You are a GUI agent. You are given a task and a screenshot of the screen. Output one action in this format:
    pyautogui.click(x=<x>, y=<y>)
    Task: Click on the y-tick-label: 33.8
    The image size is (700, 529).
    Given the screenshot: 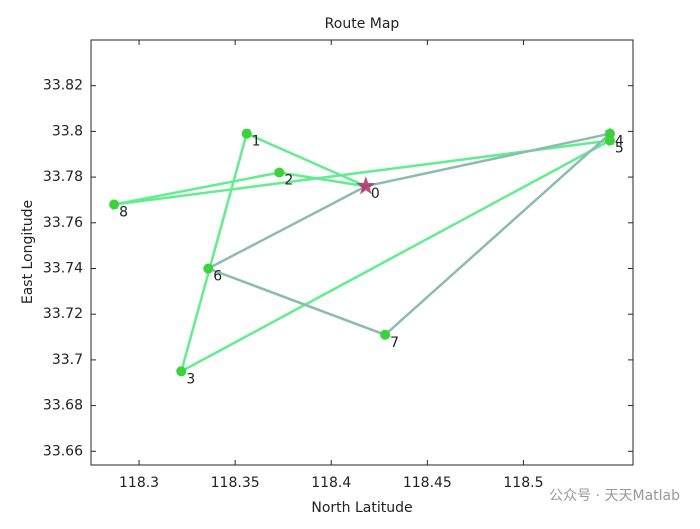 What is the action you would take?
    pyautogui.click(x=67, y=131)
    